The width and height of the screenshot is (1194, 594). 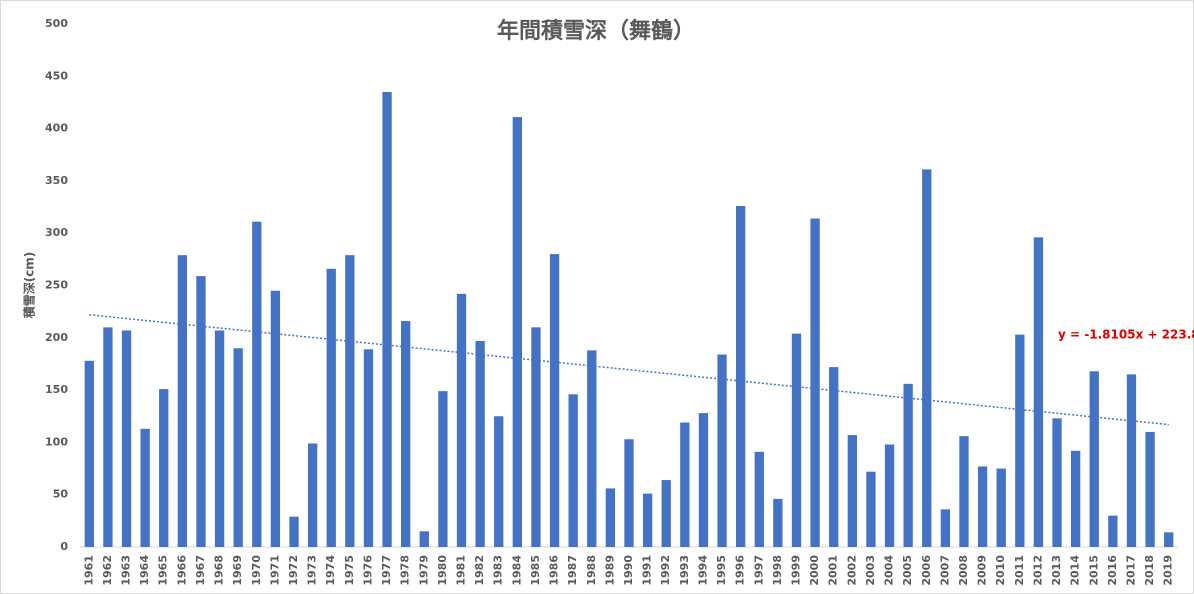 I want to click on x-tick-label: 1963, so click(x=126, y=570).